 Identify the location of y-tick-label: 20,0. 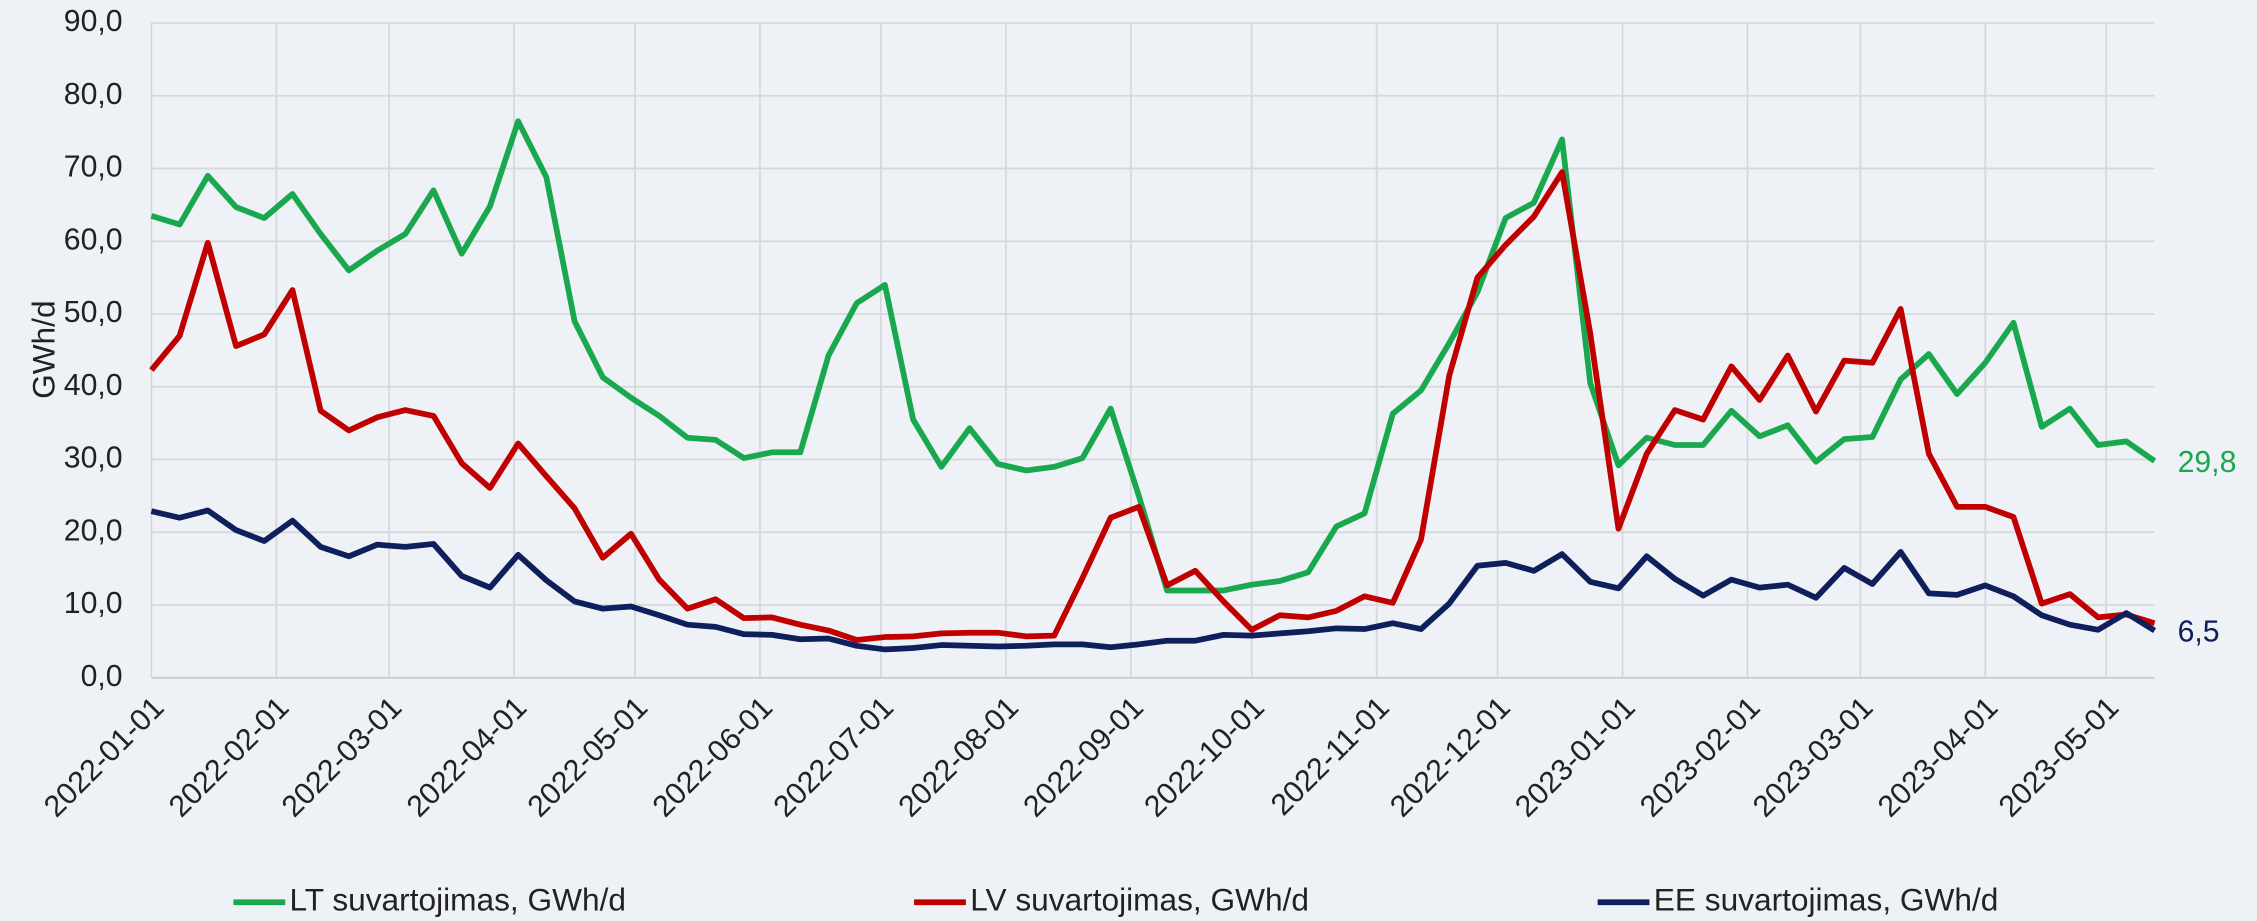
(93, 530).